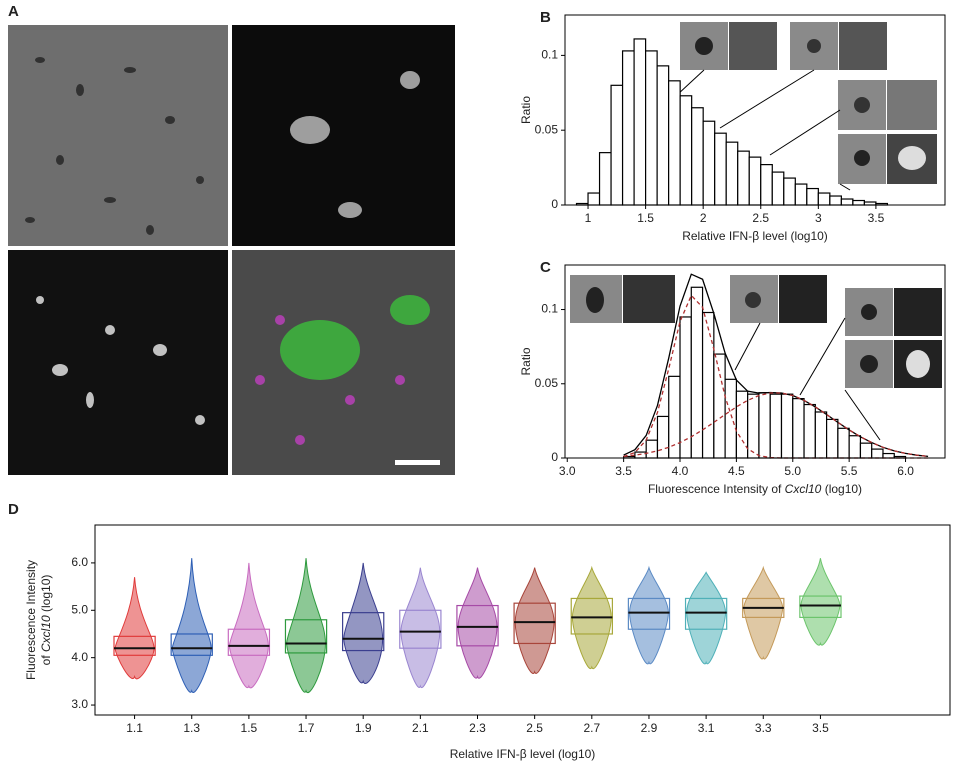 This screenshot has height=769, width=955. What do you see at coordinates (755, 110) in the screenshot?
I see `plot-frame` at bounding box center [755, 110].